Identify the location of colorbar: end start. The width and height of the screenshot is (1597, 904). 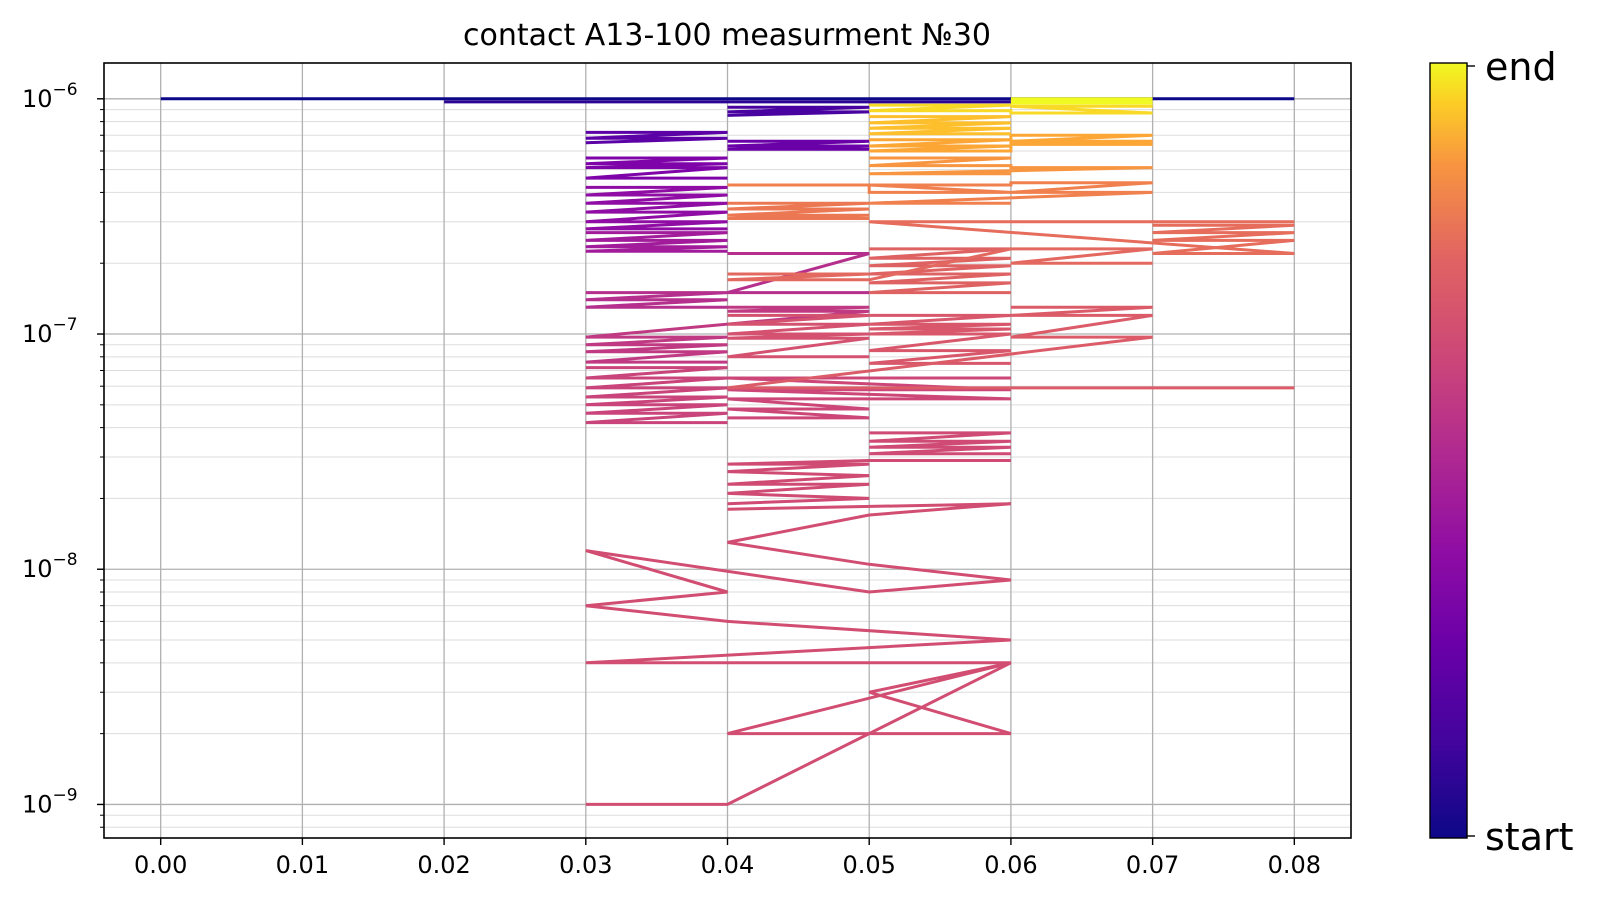
(1501, 452).